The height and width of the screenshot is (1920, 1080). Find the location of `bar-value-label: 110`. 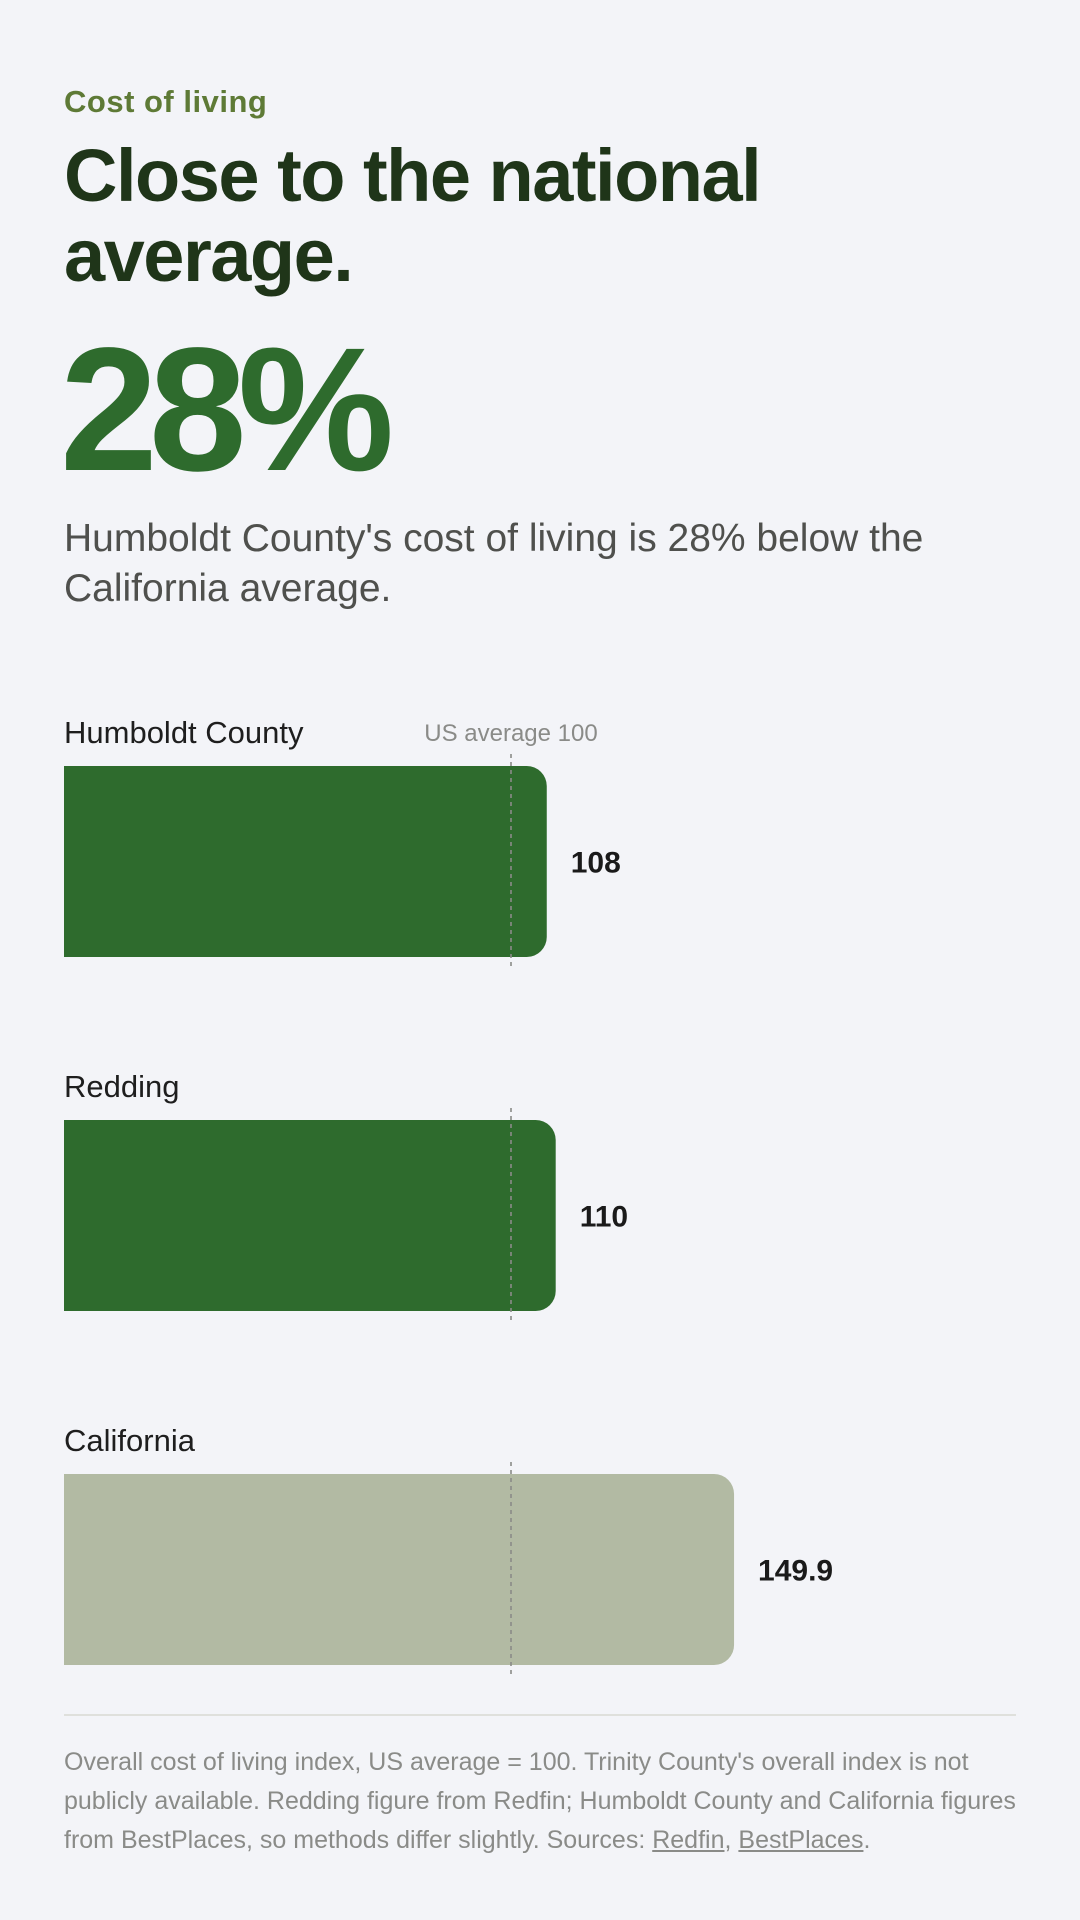

bar-value-label: 110 is located at coordinates (604, 1217).